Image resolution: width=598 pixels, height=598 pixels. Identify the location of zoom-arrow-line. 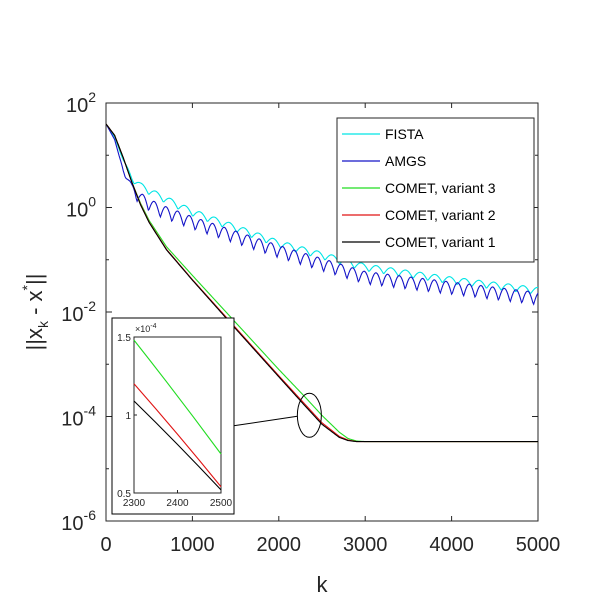
(264, 421).